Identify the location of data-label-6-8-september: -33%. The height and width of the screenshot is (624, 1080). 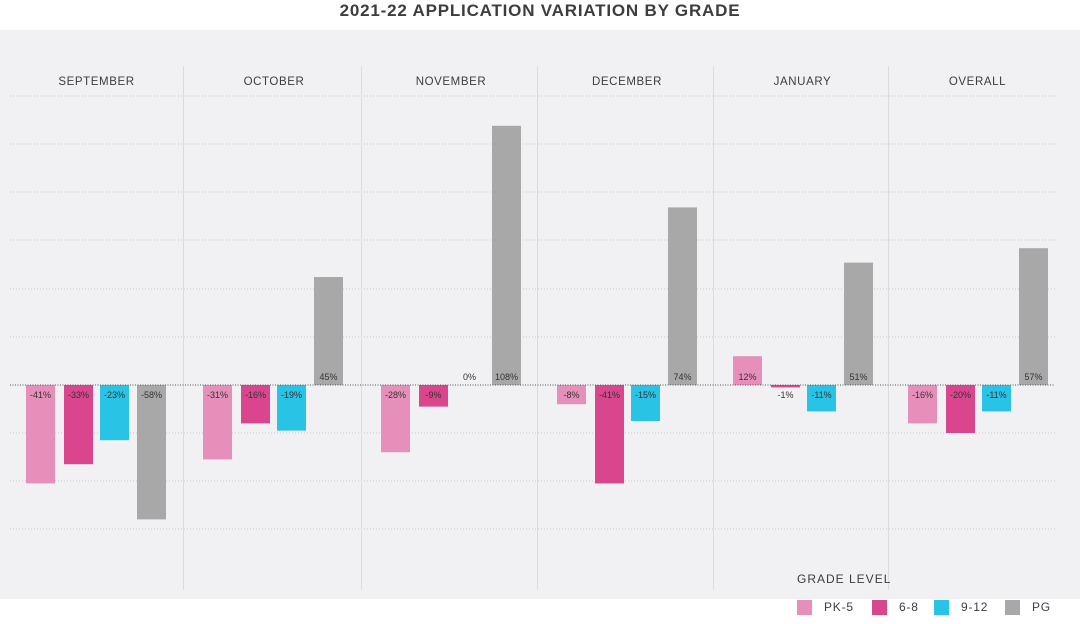
(78, 395).